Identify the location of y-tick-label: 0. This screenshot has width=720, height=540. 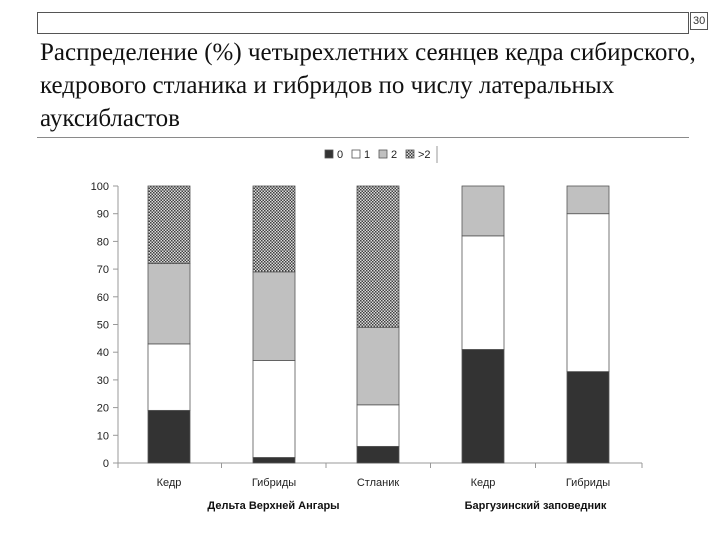
(106, 464).